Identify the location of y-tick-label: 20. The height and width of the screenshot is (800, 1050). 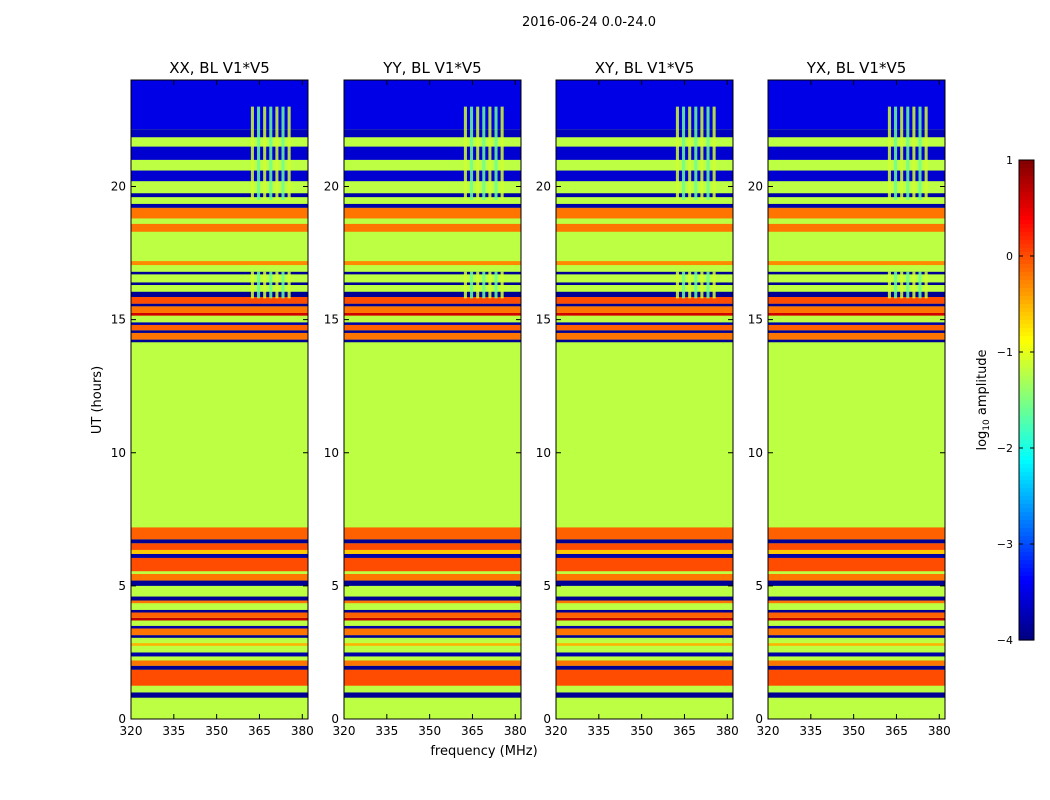
(755, 187).